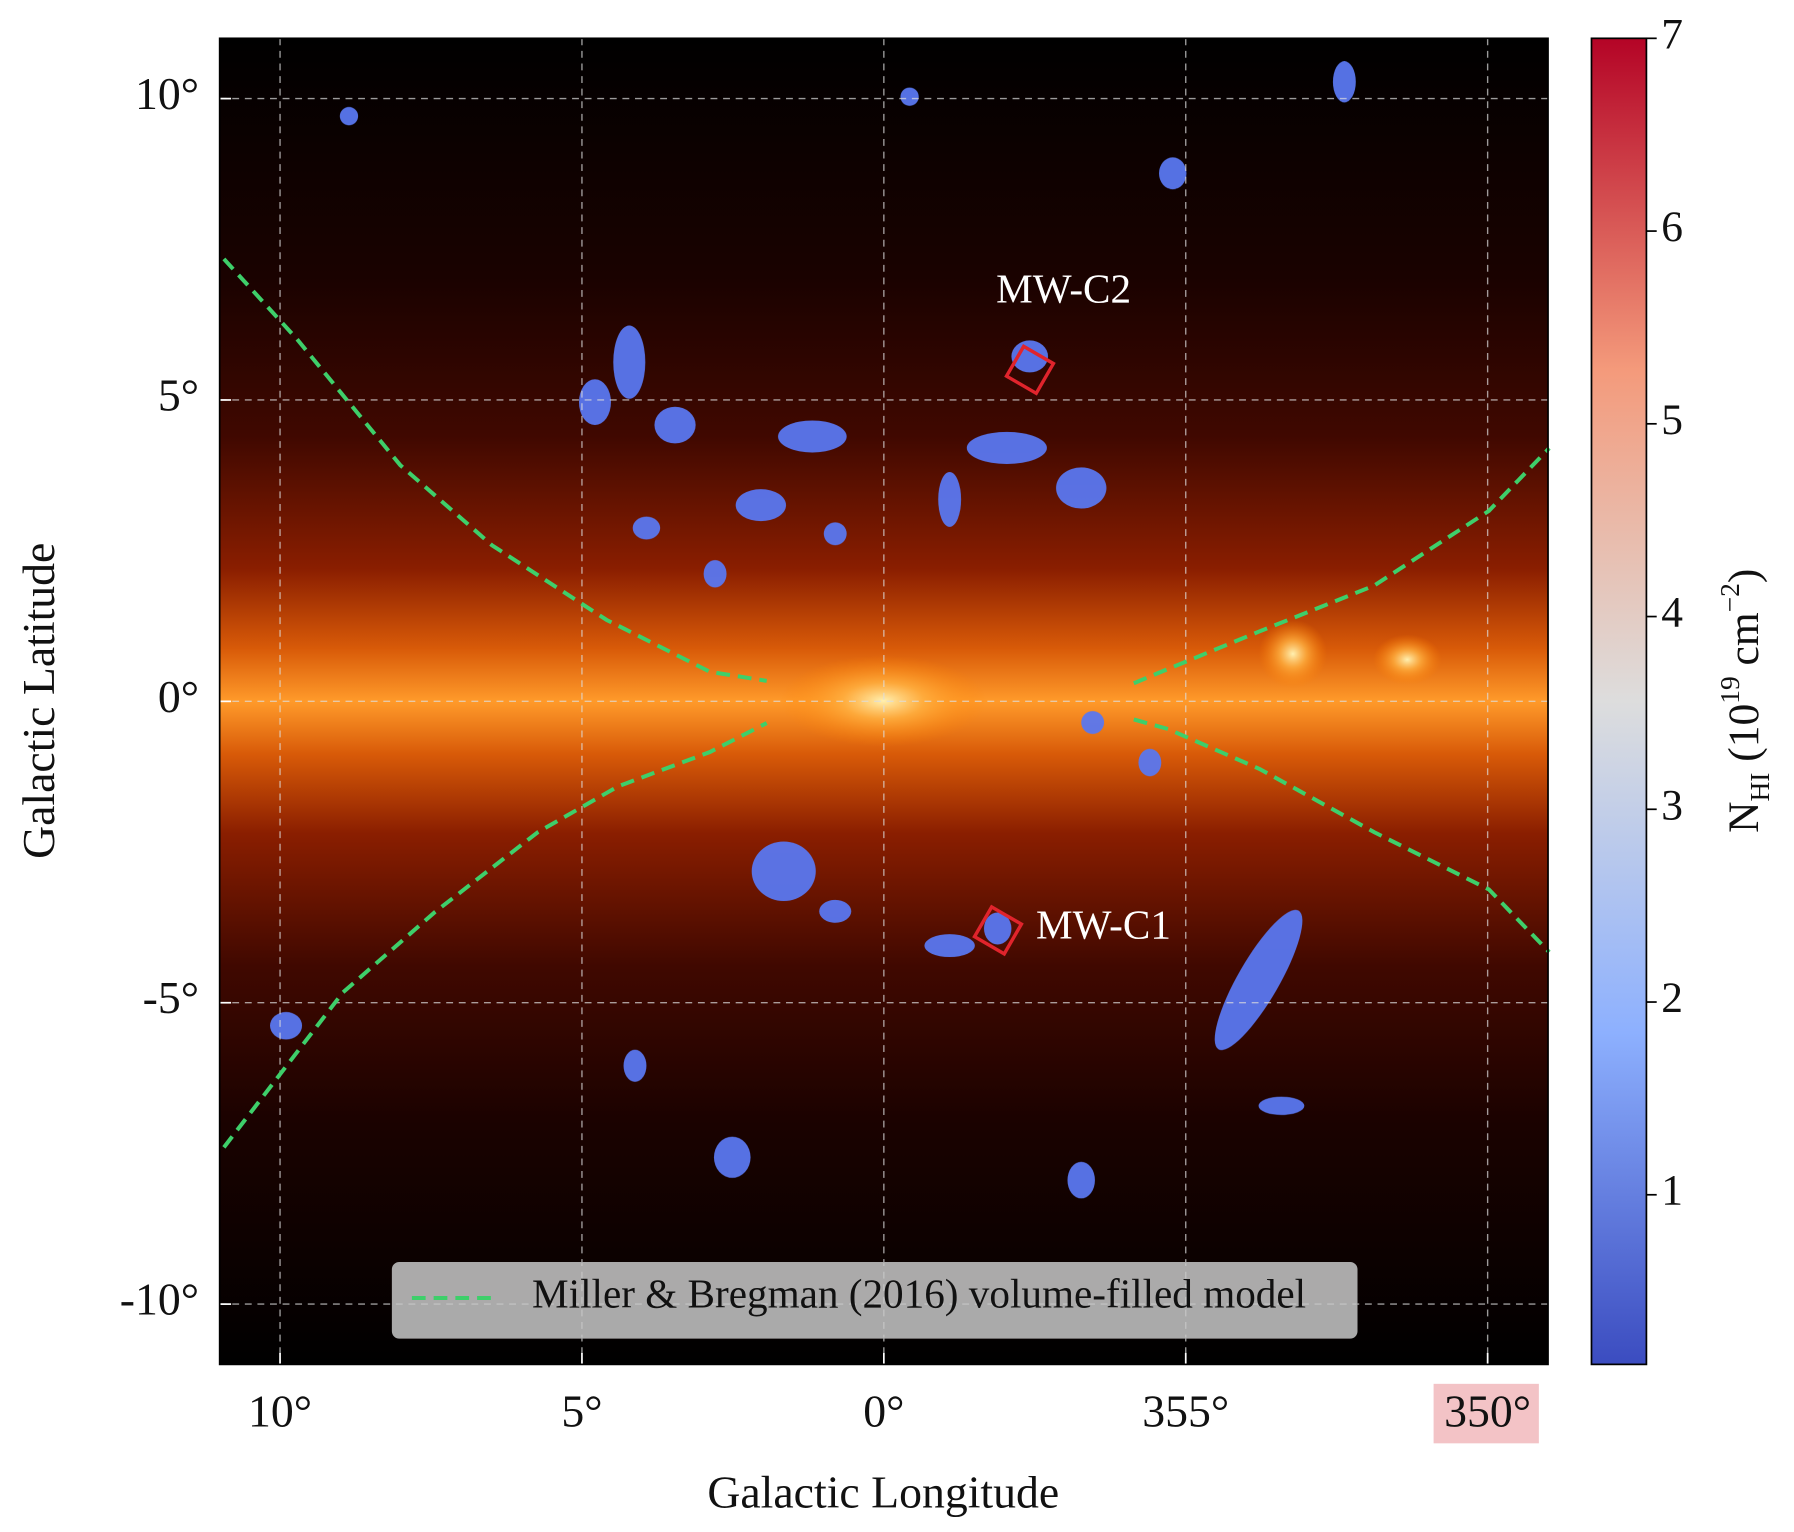 The height and width of the screenshot is (1532, 1794). What do you see at coordinates (581, 1410) in the screenshot?
I see `x-tick-label: 5°` at bounding box center [581, 1410].